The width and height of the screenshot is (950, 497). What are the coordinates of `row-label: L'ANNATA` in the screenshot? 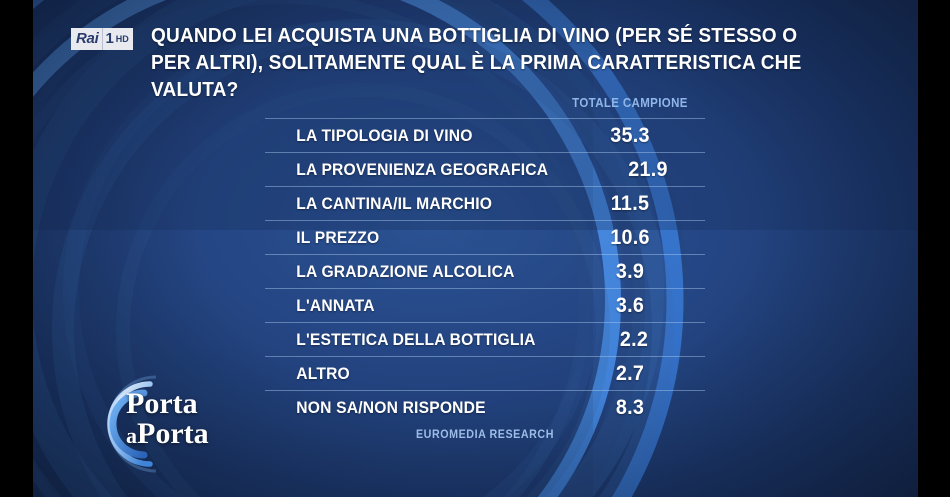 It's located at (335, 305).